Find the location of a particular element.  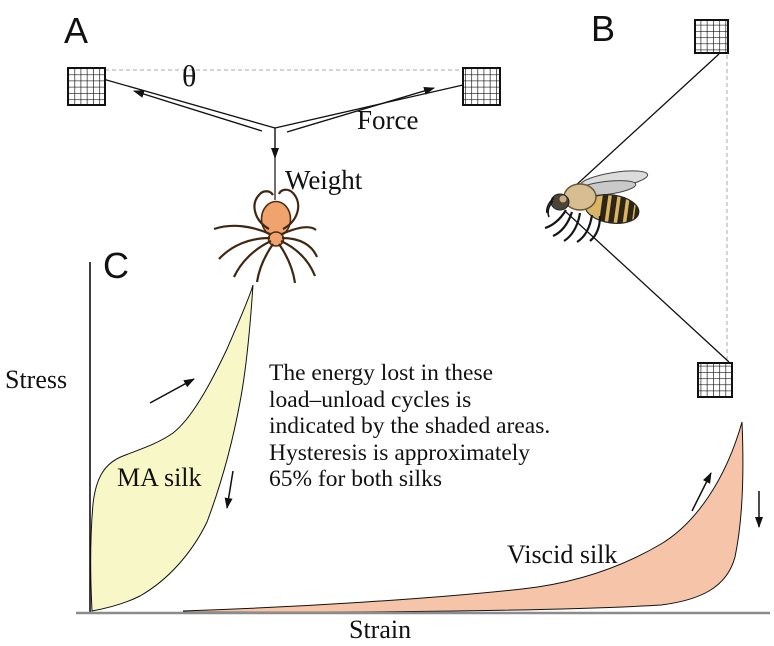

spider-illustration is located at coordinates (266, 236).